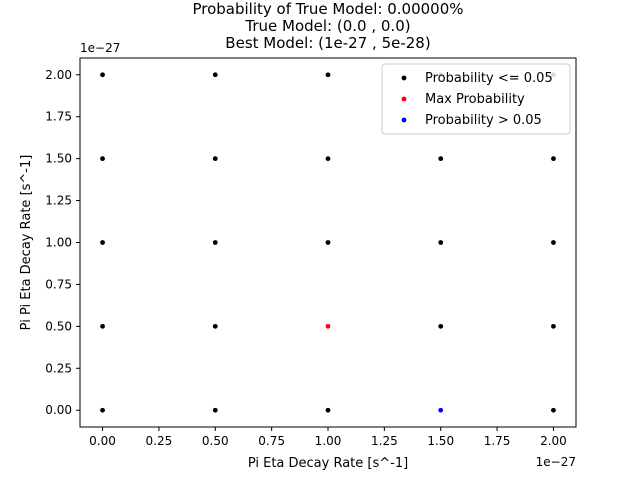 The height and width of the screenshot is (480, 640). I want to click on y-tick-label: 0.00, so click(58, 410).